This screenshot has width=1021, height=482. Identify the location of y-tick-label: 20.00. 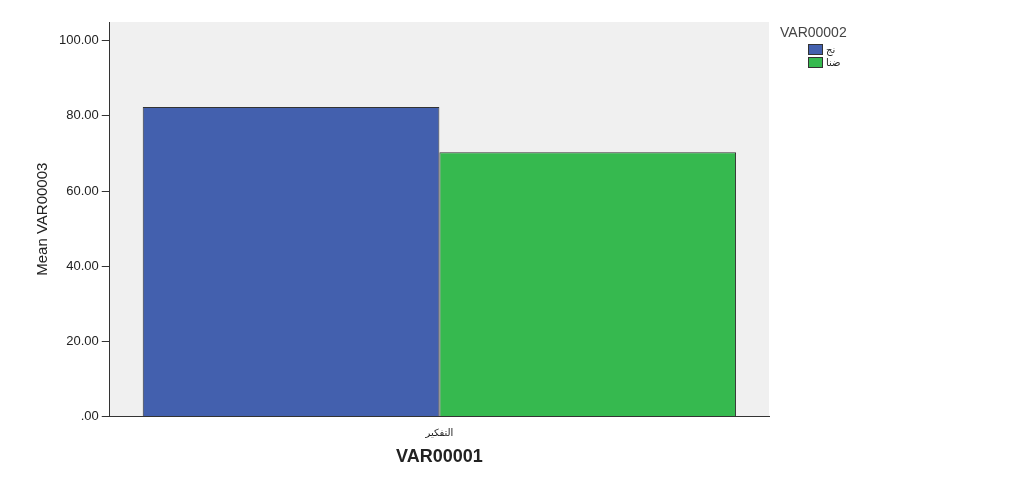
(82, 340).